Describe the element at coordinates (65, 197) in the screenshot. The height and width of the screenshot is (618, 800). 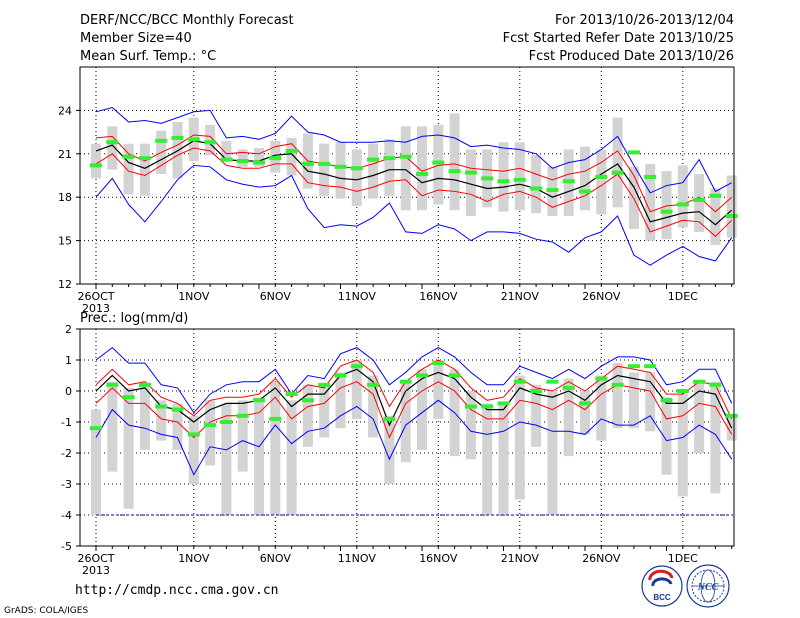
I see `temp-ytick-label: 18` at that location.